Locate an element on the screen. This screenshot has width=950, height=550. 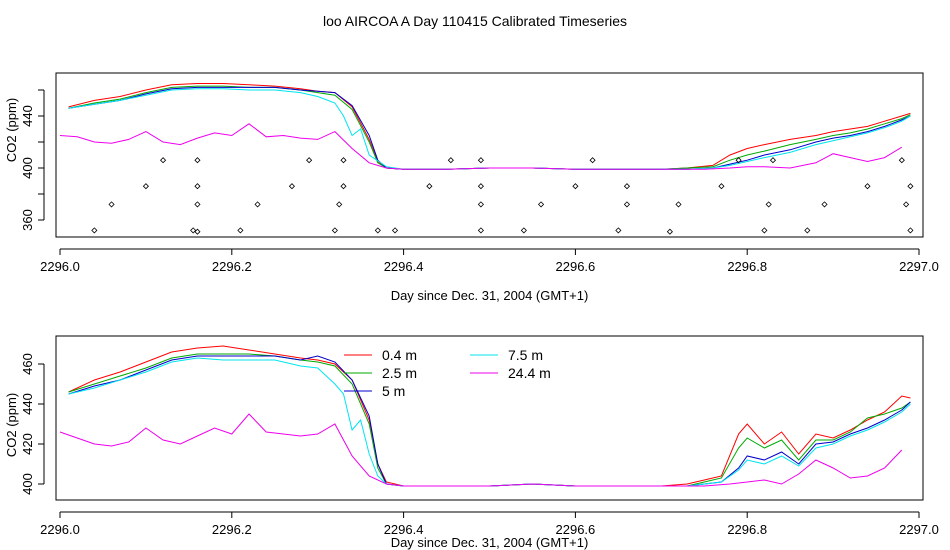
legend-label: 5 m is located at coordinates (393, 391).